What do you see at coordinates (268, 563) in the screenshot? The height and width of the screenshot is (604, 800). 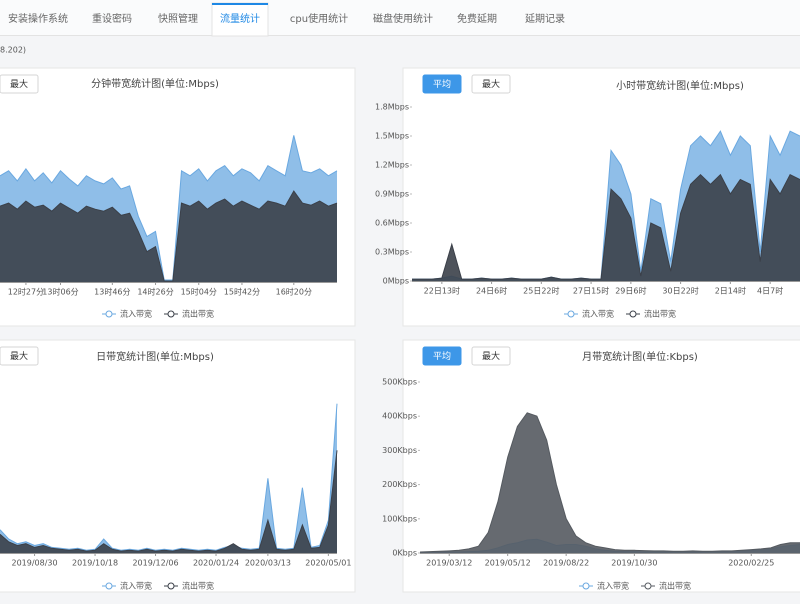 I see `x-tick-label: 2020/03/13` at bounding box center [268, 563].